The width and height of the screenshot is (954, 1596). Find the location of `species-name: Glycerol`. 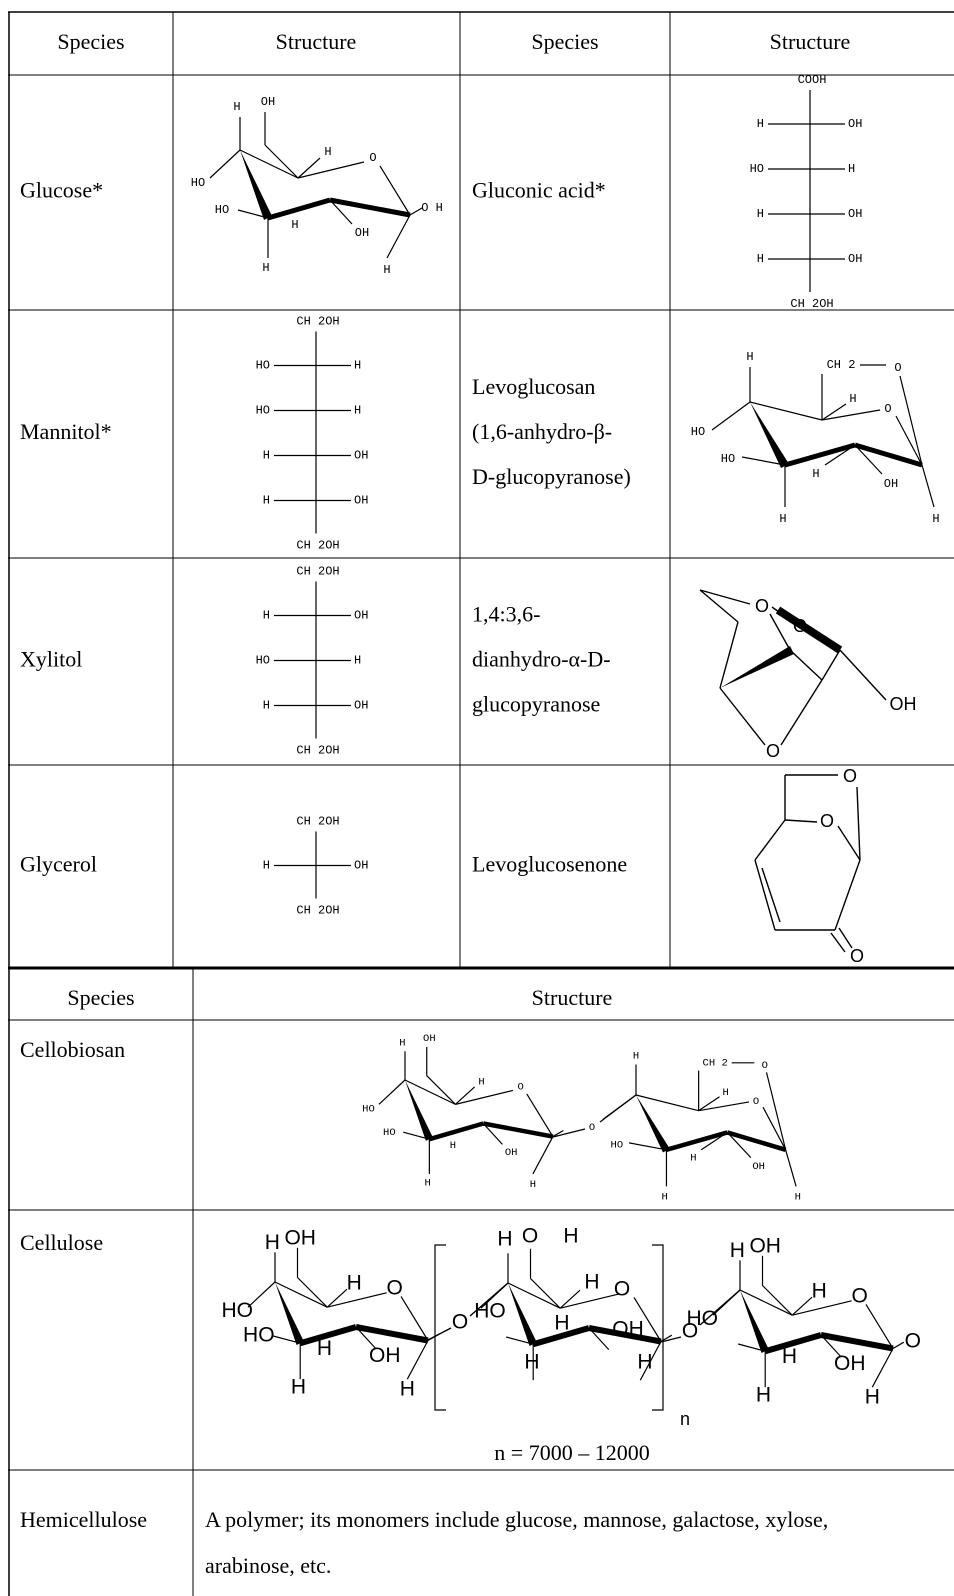

species-name: Glycerol is located at coordinates (58, 864).